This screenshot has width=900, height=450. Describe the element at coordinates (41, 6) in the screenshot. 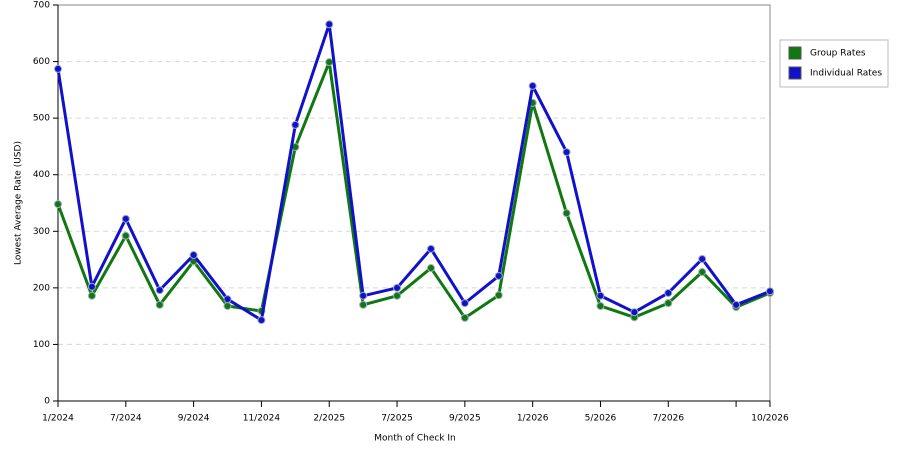

I see `y-tick-label: 700` at that location.